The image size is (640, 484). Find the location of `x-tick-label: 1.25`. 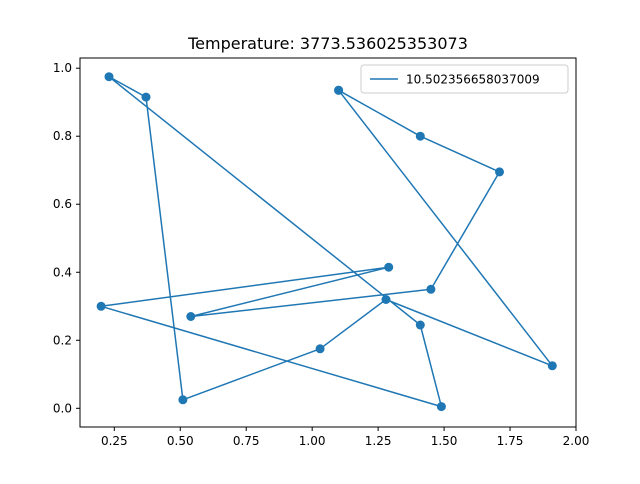

x-tick-label: 1.25 is located at coordinates (378, 441).